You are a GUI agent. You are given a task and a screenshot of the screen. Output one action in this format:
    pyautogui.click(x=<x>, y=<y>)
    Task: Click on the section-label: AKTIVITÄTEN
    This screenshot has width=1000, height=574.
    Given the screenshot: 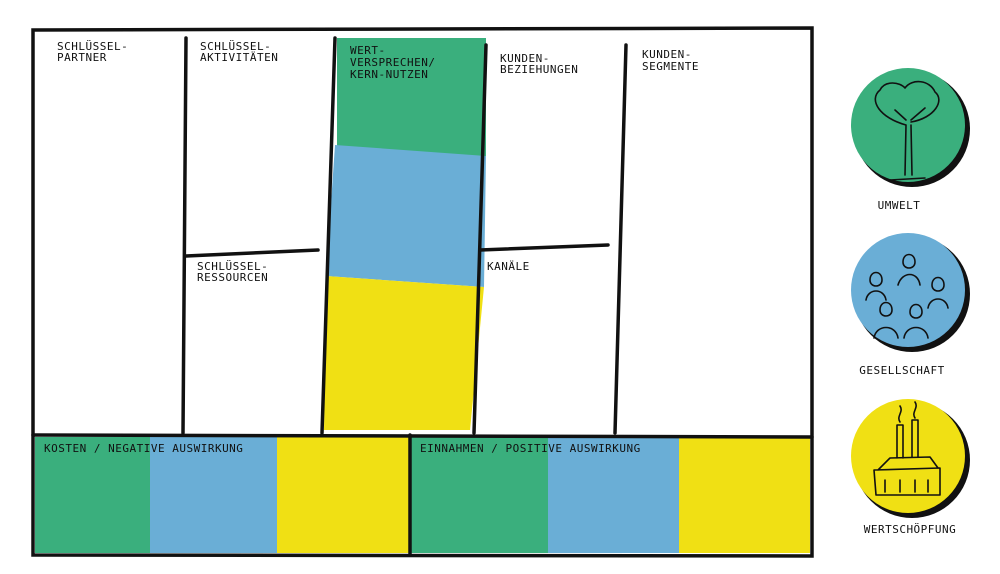 What is the action you would take?
    pyautogui.click(x=239, y=57)
    